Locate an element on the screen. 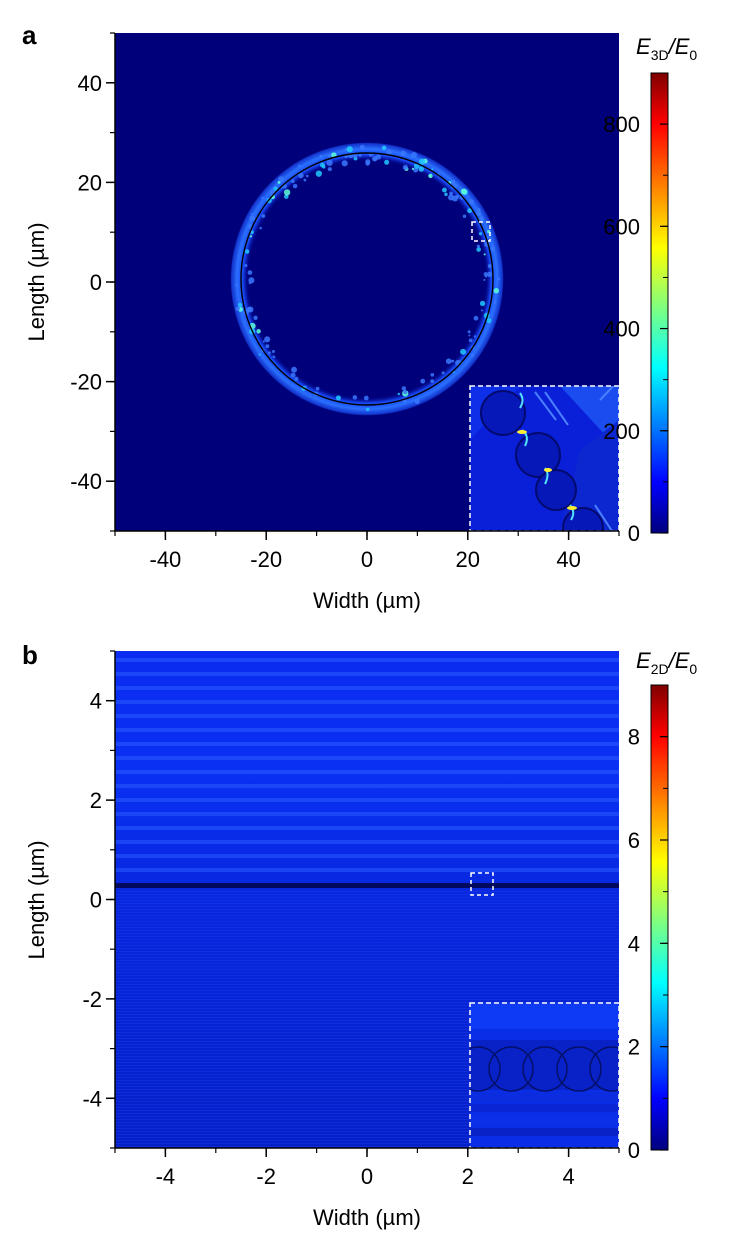 This screenshot has width=736, height=1242. panel-b-colorbar: 0 2 4 6 8 E2D/E0 is located at coordinates (663, 905).